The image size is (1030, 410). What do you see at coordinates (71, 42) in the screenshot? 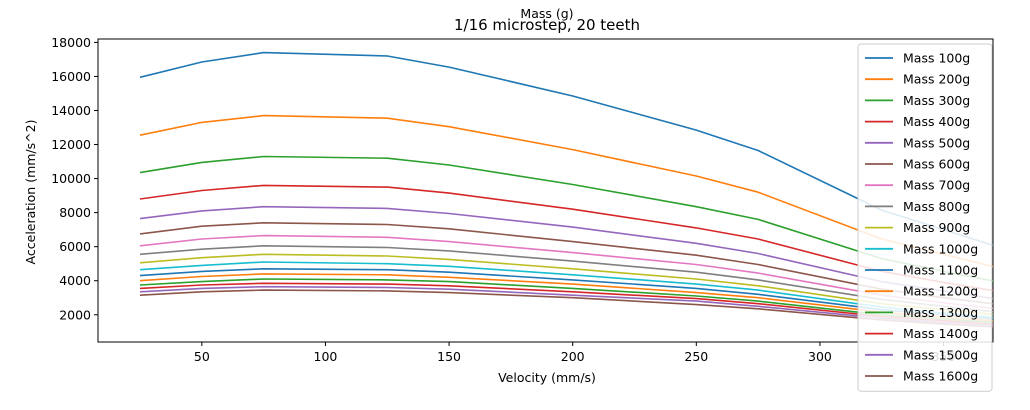
I see `y-tick-label: 18000` at bounding box center [71, 42].